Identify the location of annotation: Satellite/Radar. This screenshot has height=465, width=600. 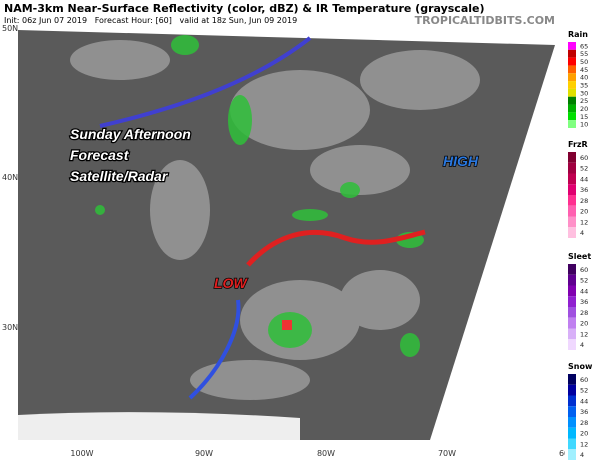
(119, 176).